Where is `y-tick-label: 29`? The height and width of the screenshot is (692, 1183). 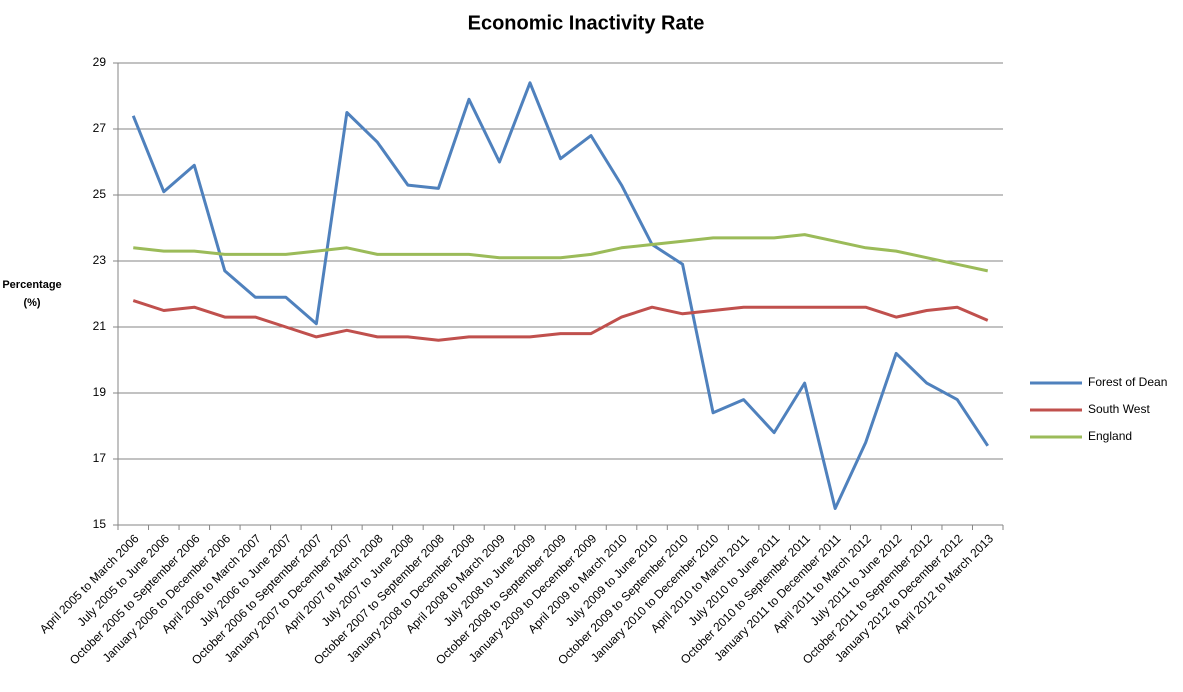 y-tick-label: 29 is located at coordinates (100, 62).